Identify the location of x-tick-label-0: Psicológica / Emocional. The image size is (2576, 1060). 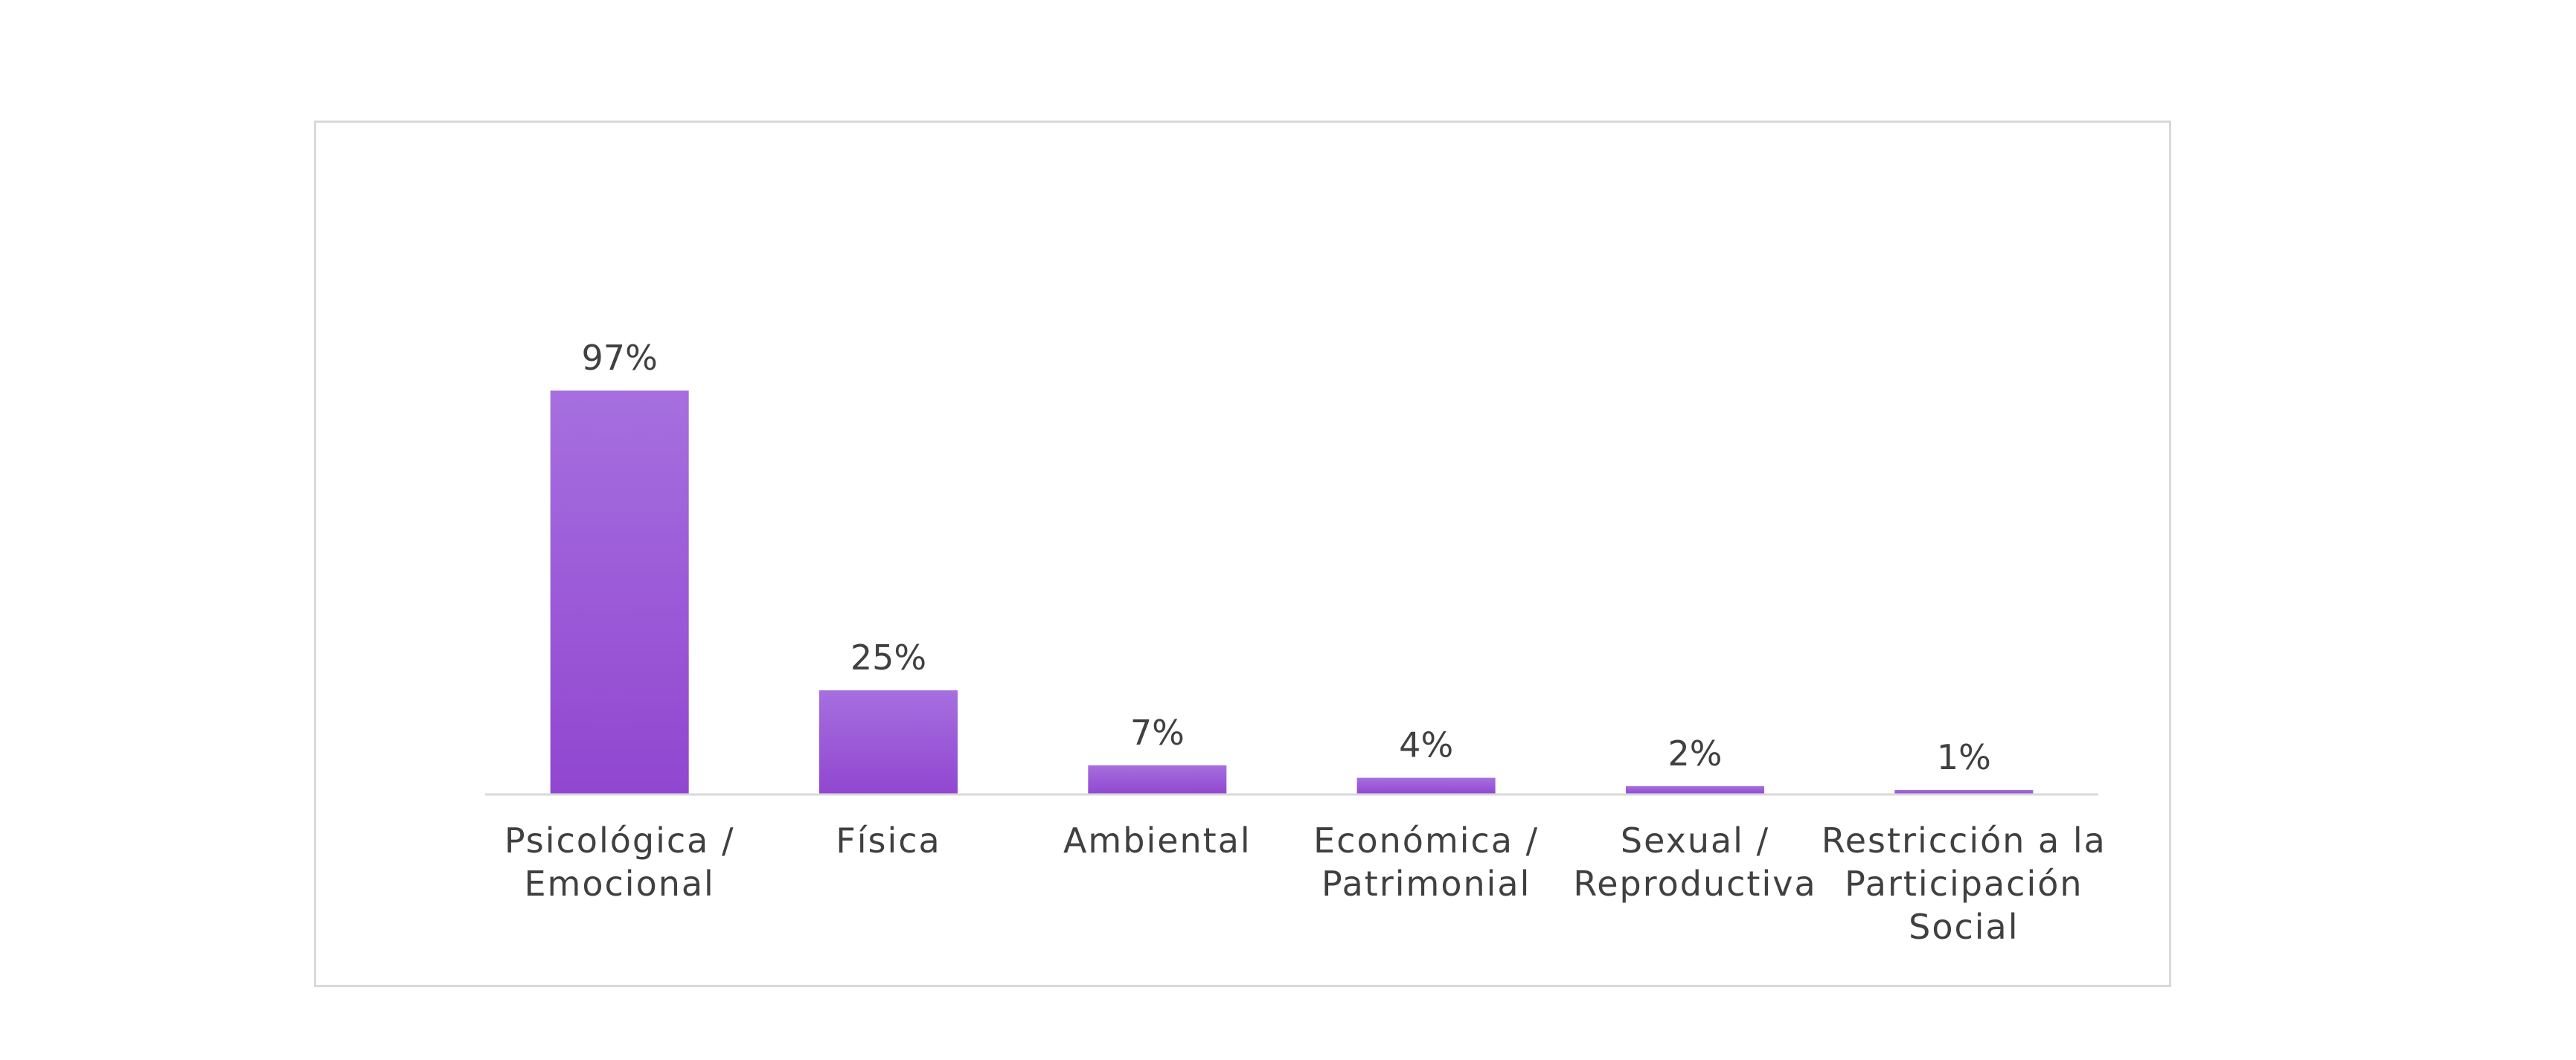
(619, 862).